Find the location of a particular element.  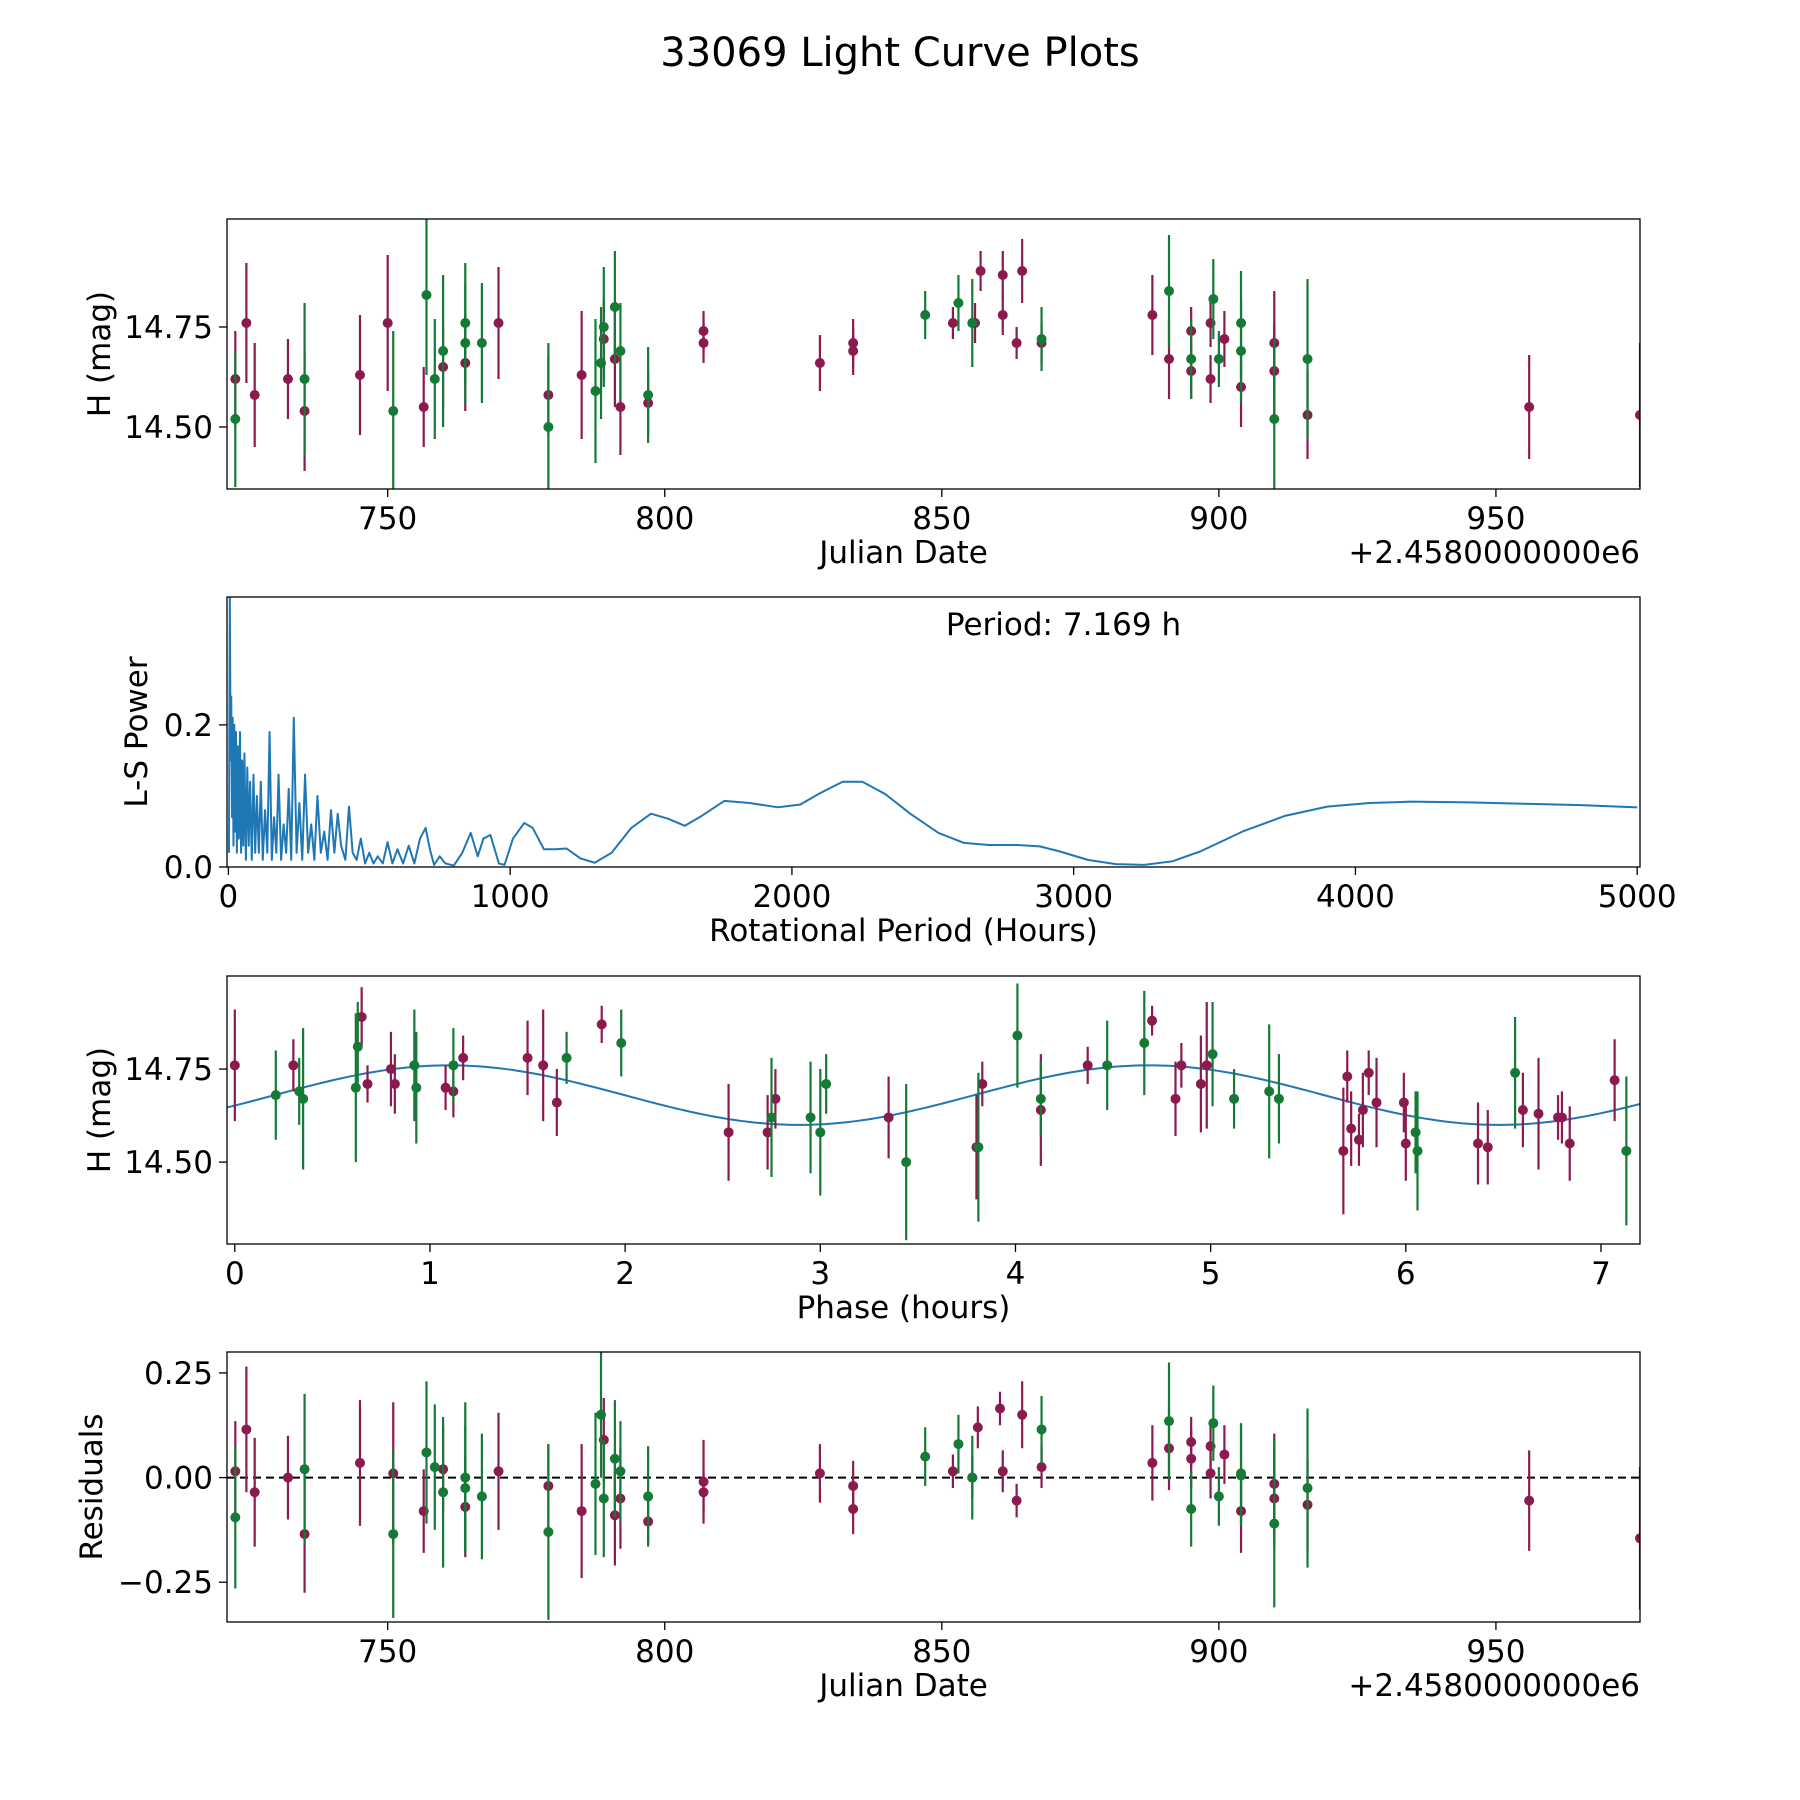

chart-lc-xtick-label: 950 is located at coordinates (1495, 519).